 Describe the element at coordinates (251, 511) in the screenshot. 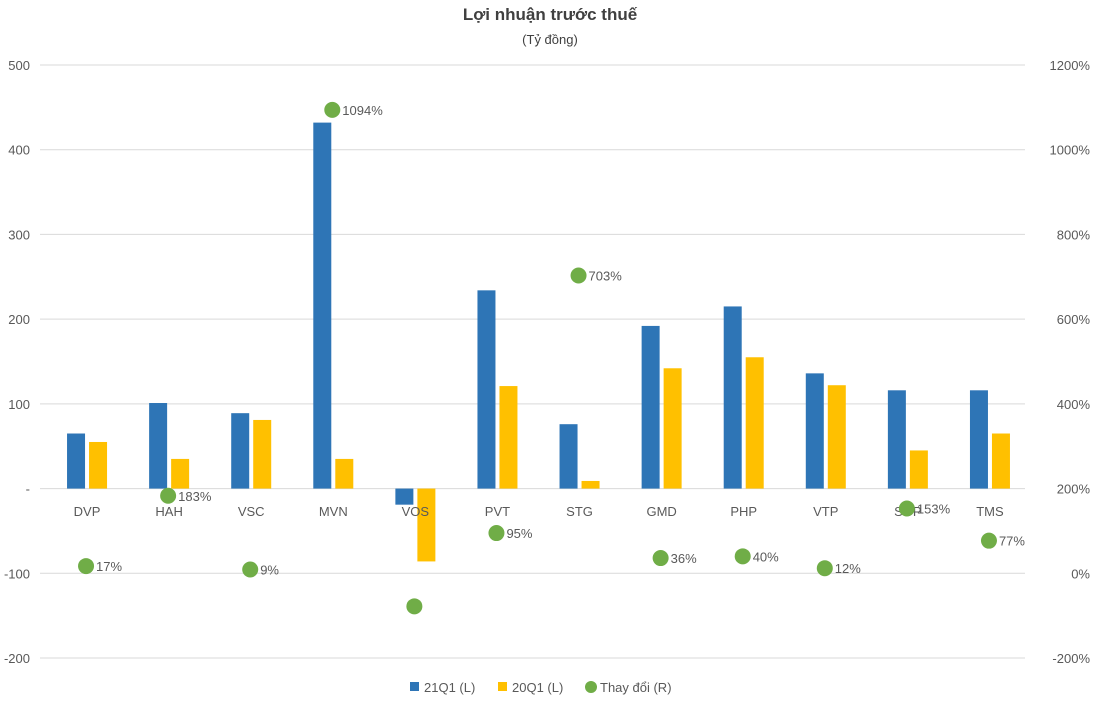

I see `category-label: VSC` at that location.